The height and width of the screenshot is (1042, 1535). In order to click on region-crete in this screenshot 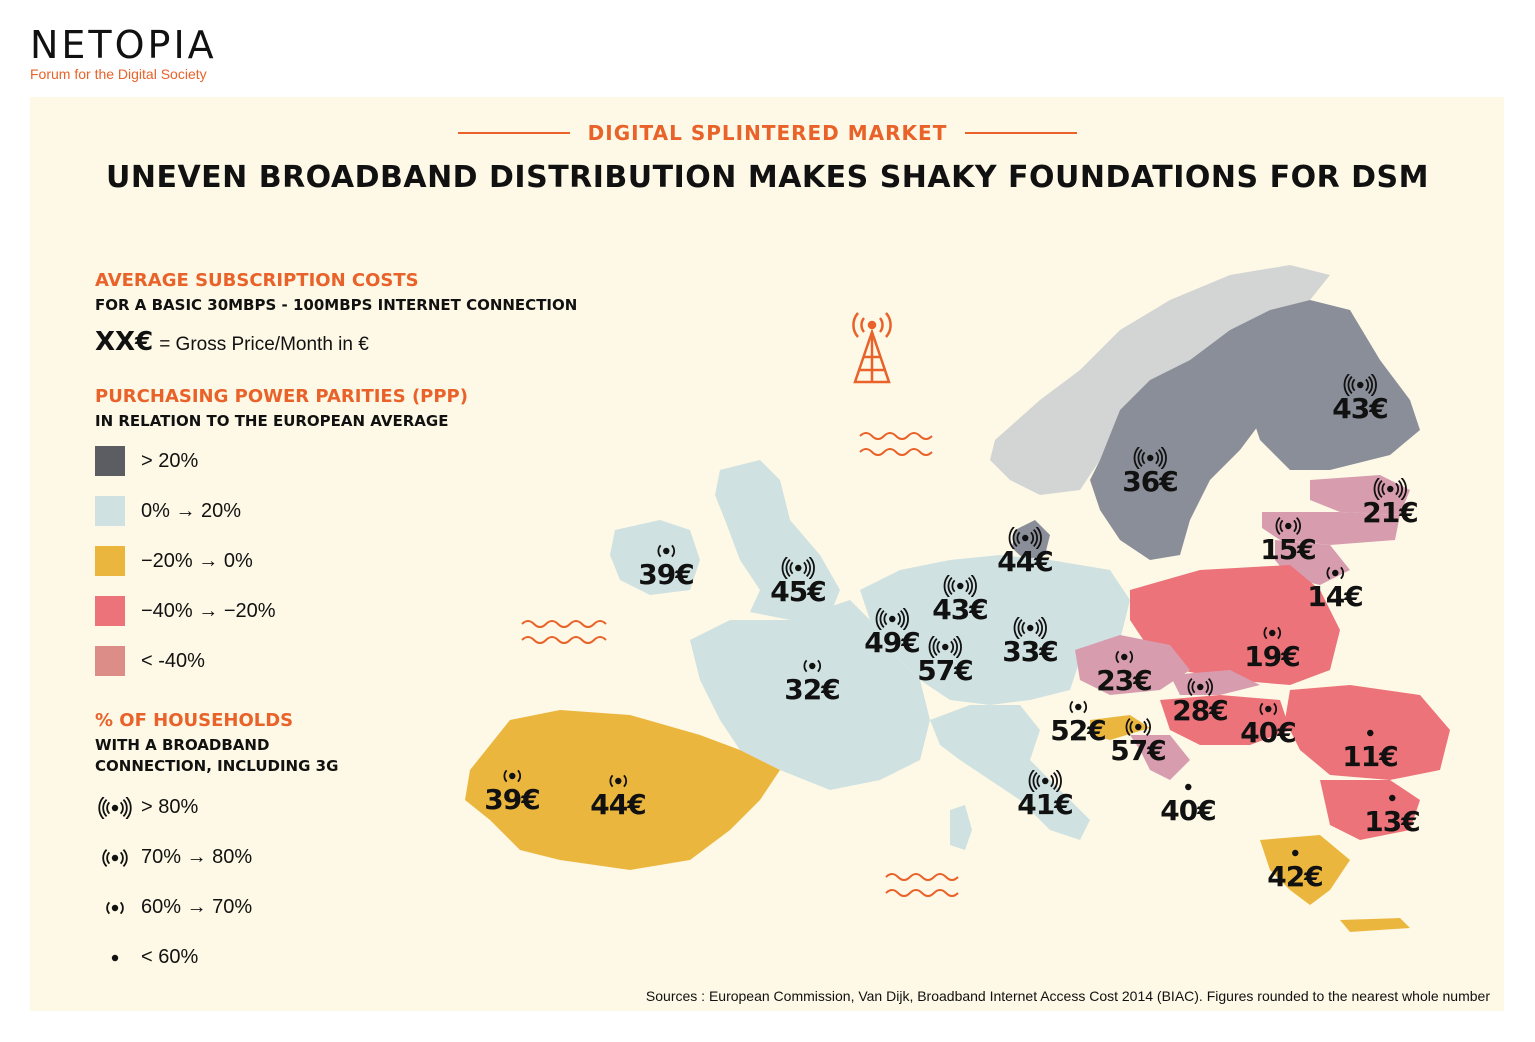, I will do `click(1375, 925)`.